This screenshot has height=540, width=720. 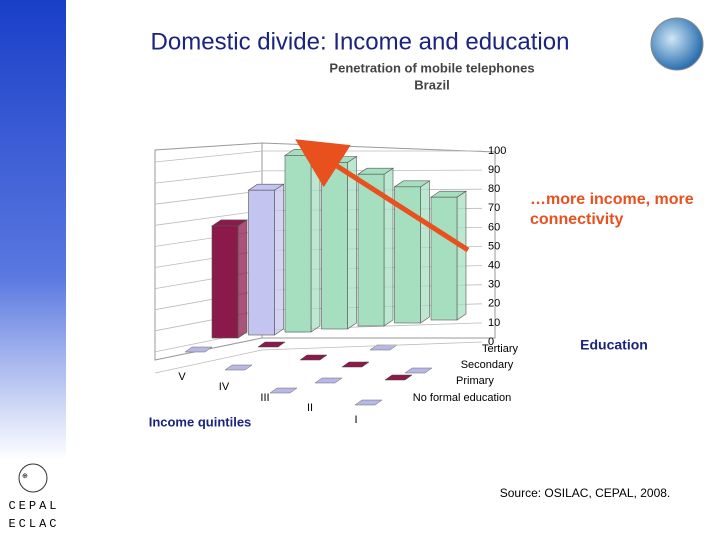 What do you see at coordinates (33, 478) in the screenshot?
I see `un-emblem` at bounding box center [33, 478].